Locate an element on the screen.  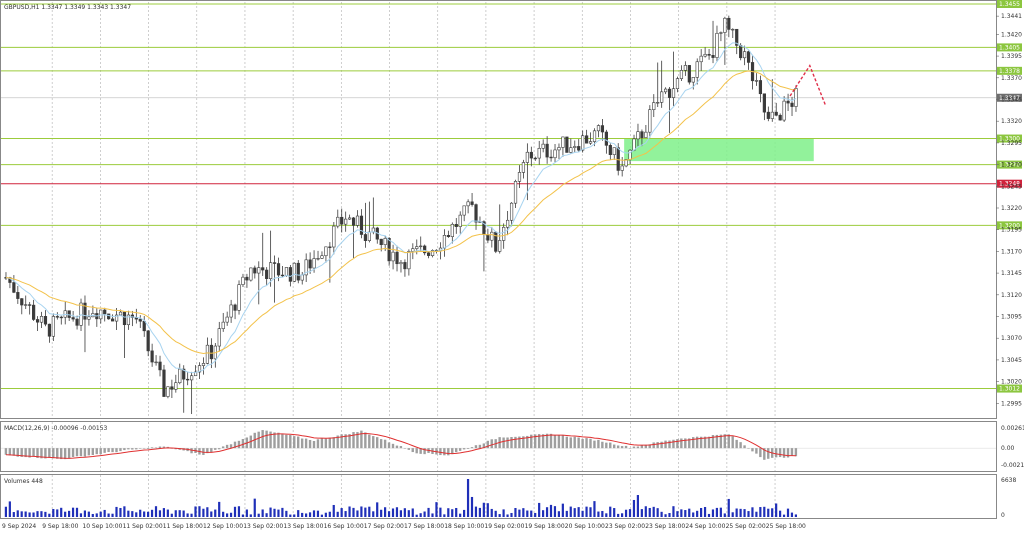
macd-tick-label: -0.00215 is located at coordinates (1012, 465).